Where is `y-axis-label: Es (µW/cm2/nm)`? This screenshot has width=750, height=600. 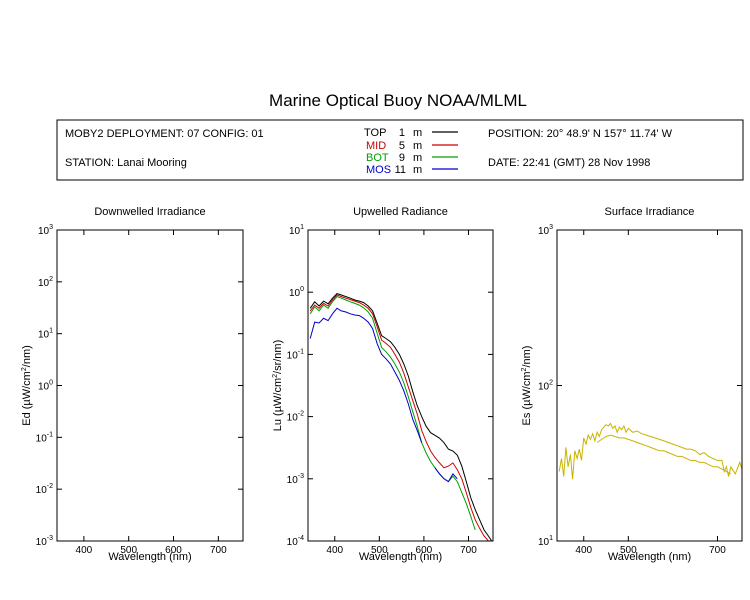
y-axis-label: Es (µW/cm2/nm) is located at coordinates (527, 386).